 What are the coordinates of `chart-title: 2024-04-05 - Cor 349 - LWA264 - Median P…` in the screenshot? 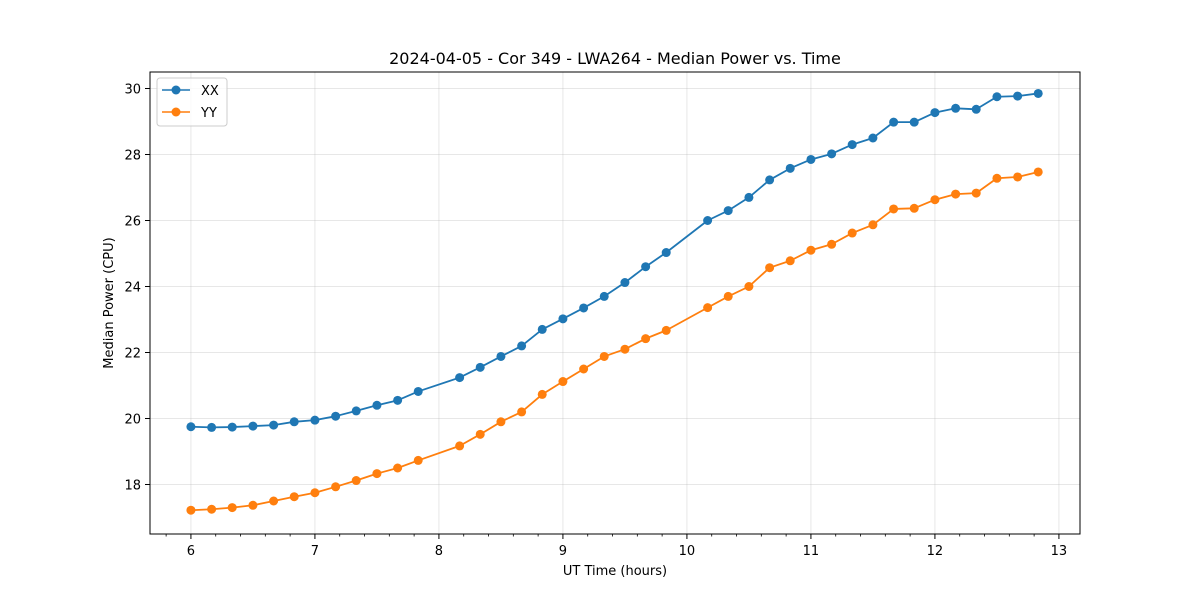 It's located at (615, 58).